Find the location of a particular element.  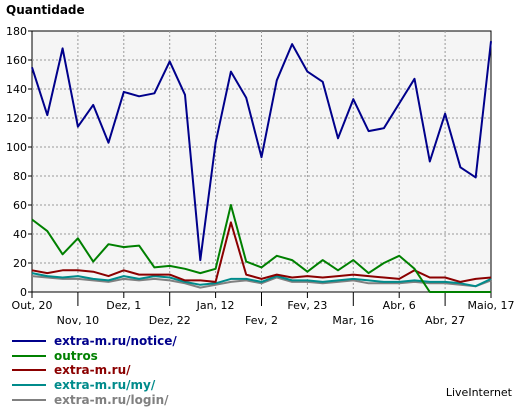

legend-label: extra-m.ru/notice/ is located at coordinates (115, 341).